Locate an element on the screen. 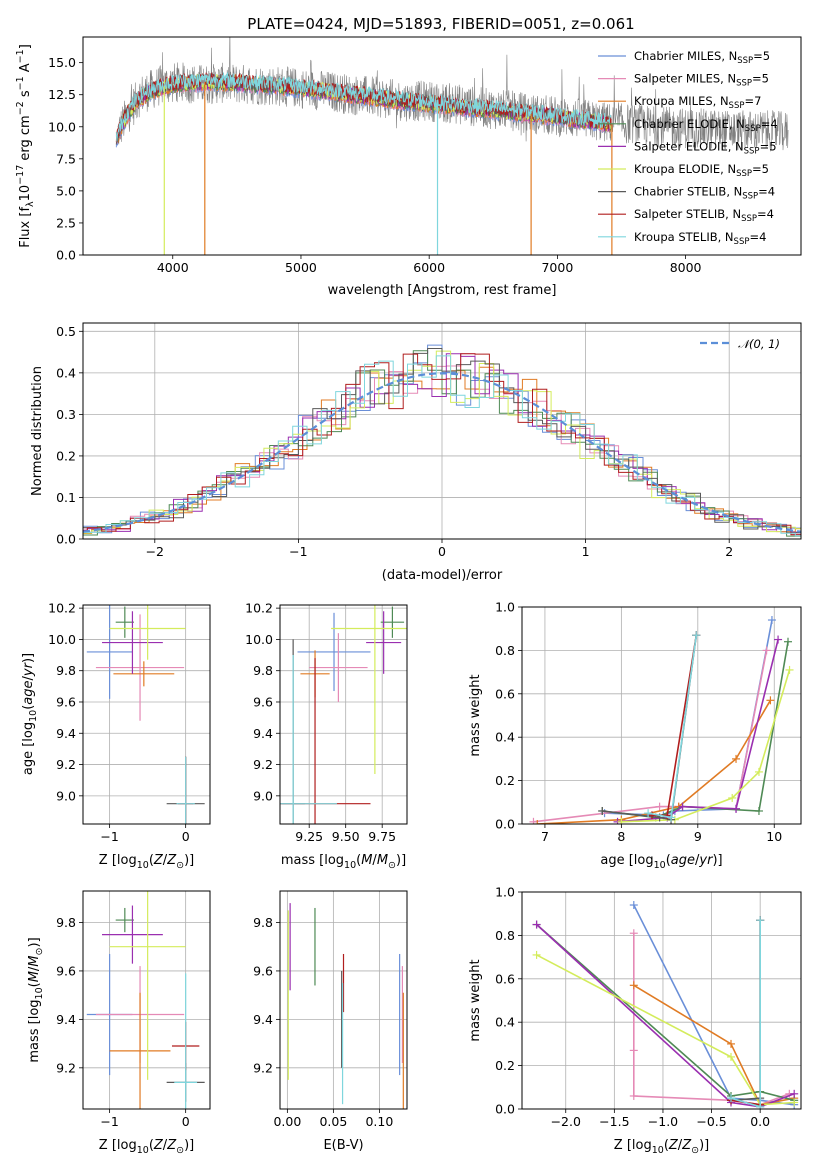  mass_vs_EBV-ytick-label: 9.2 is located at coordinates (263, 1067).